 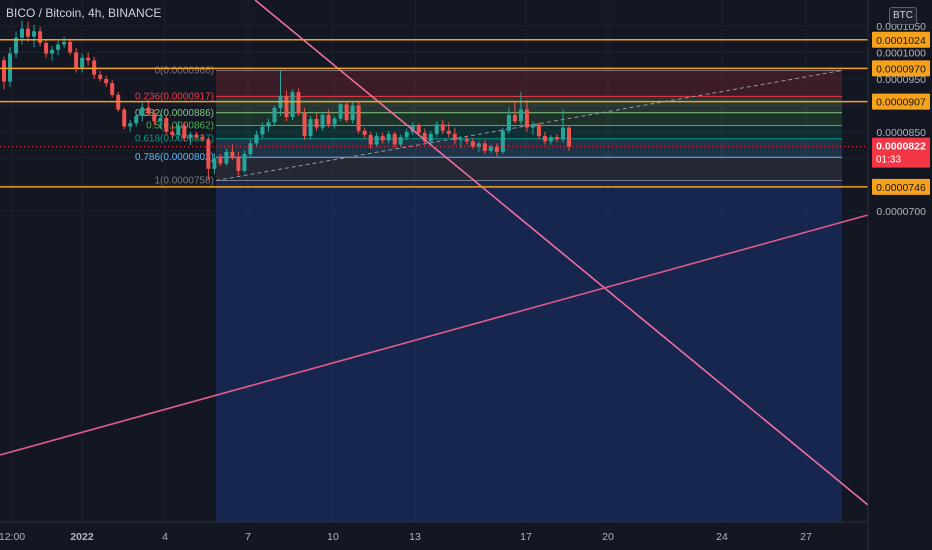 I want to click on level-price-label: 0.0000970, so click(x=901, y=69).